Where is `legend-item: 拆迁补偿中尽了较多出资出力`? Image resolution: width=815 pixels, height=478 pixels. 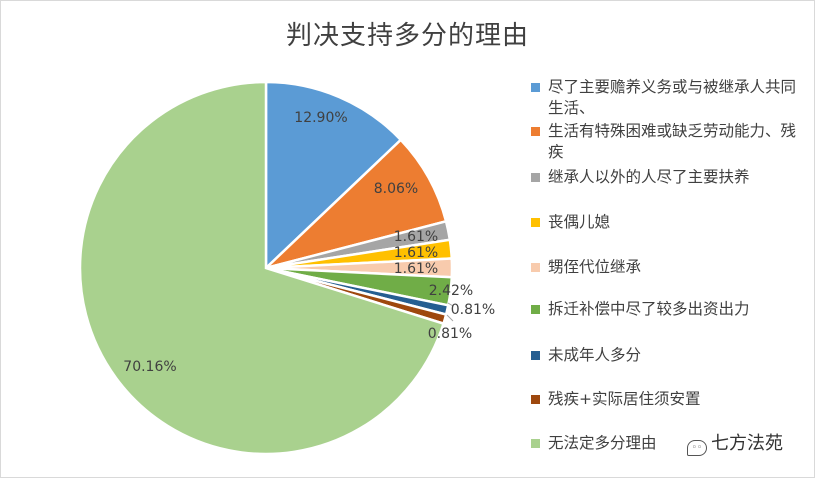
legend-item: 拆迁补偿中尽了较多出资出力 is located at coordinates (669, 309).